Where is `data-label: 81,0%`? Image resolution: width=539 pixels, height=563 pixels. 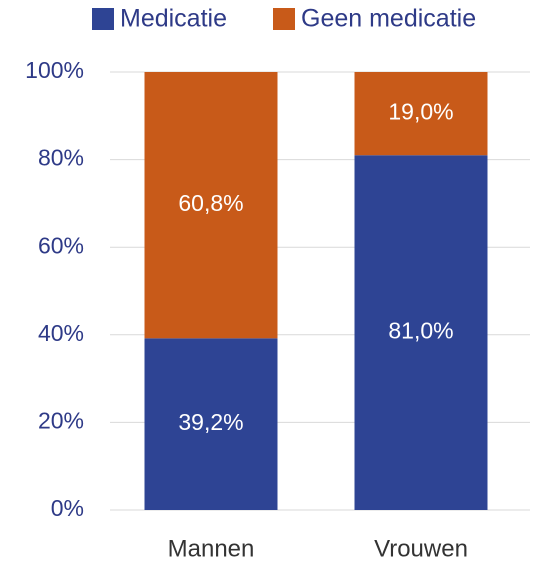 data-label: 81,0% is located at coordinates (420, 331).